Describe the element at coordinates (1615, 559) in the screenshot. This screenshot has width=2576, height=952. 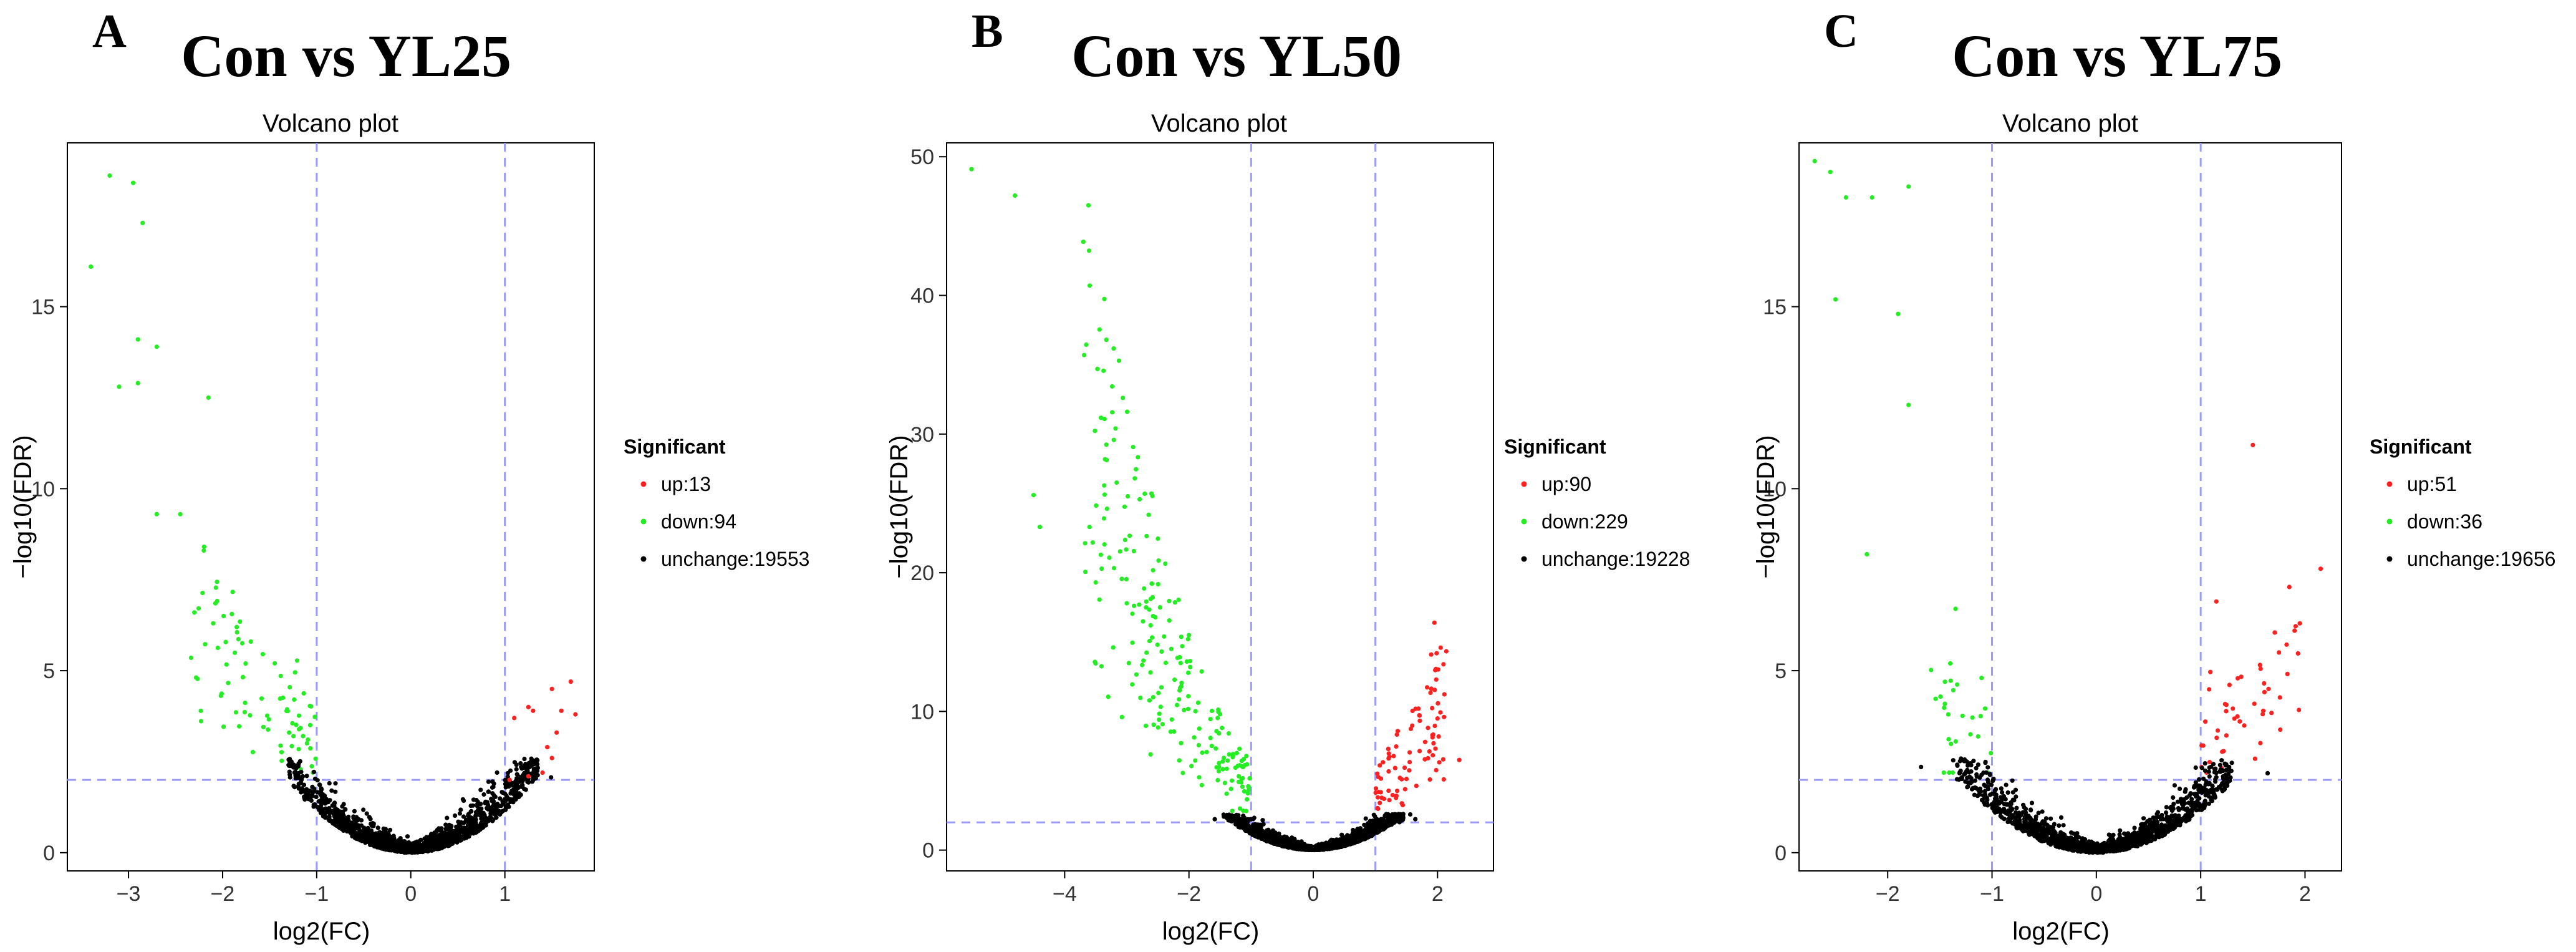
I see `legend-entry-unchange: unchange:19228` at that location.